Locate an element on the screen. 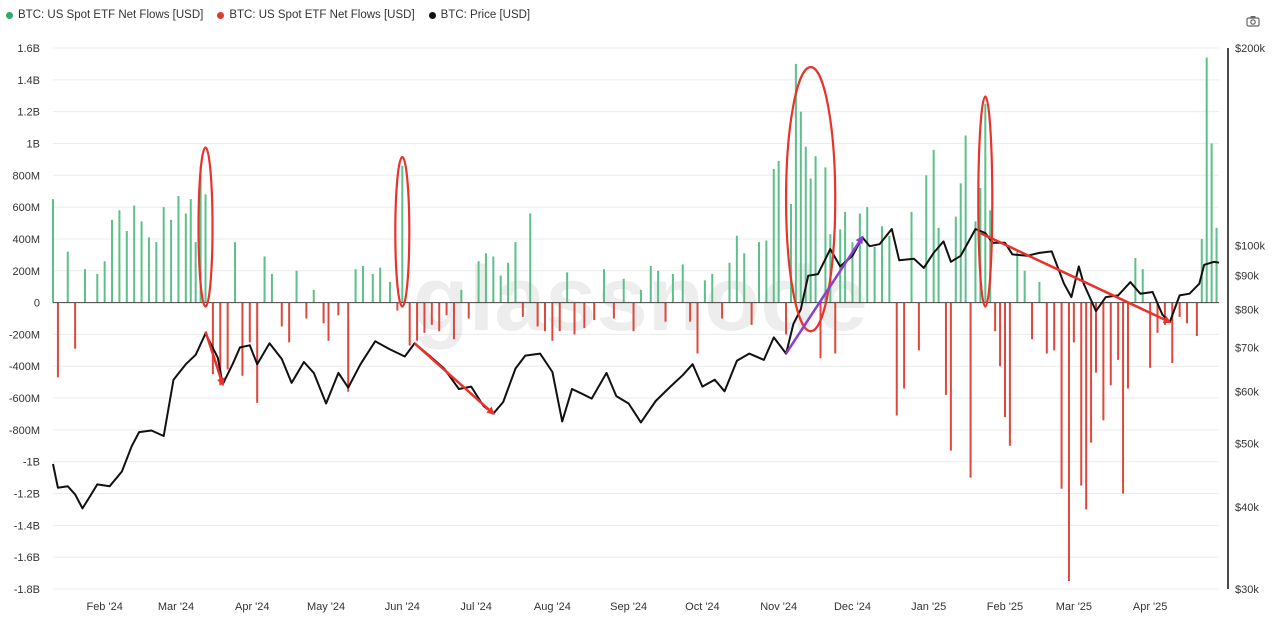 The height and width of the screenshot is (624, 1280). x-tick-label: Apr '24 is located at coordinates (252, 607).